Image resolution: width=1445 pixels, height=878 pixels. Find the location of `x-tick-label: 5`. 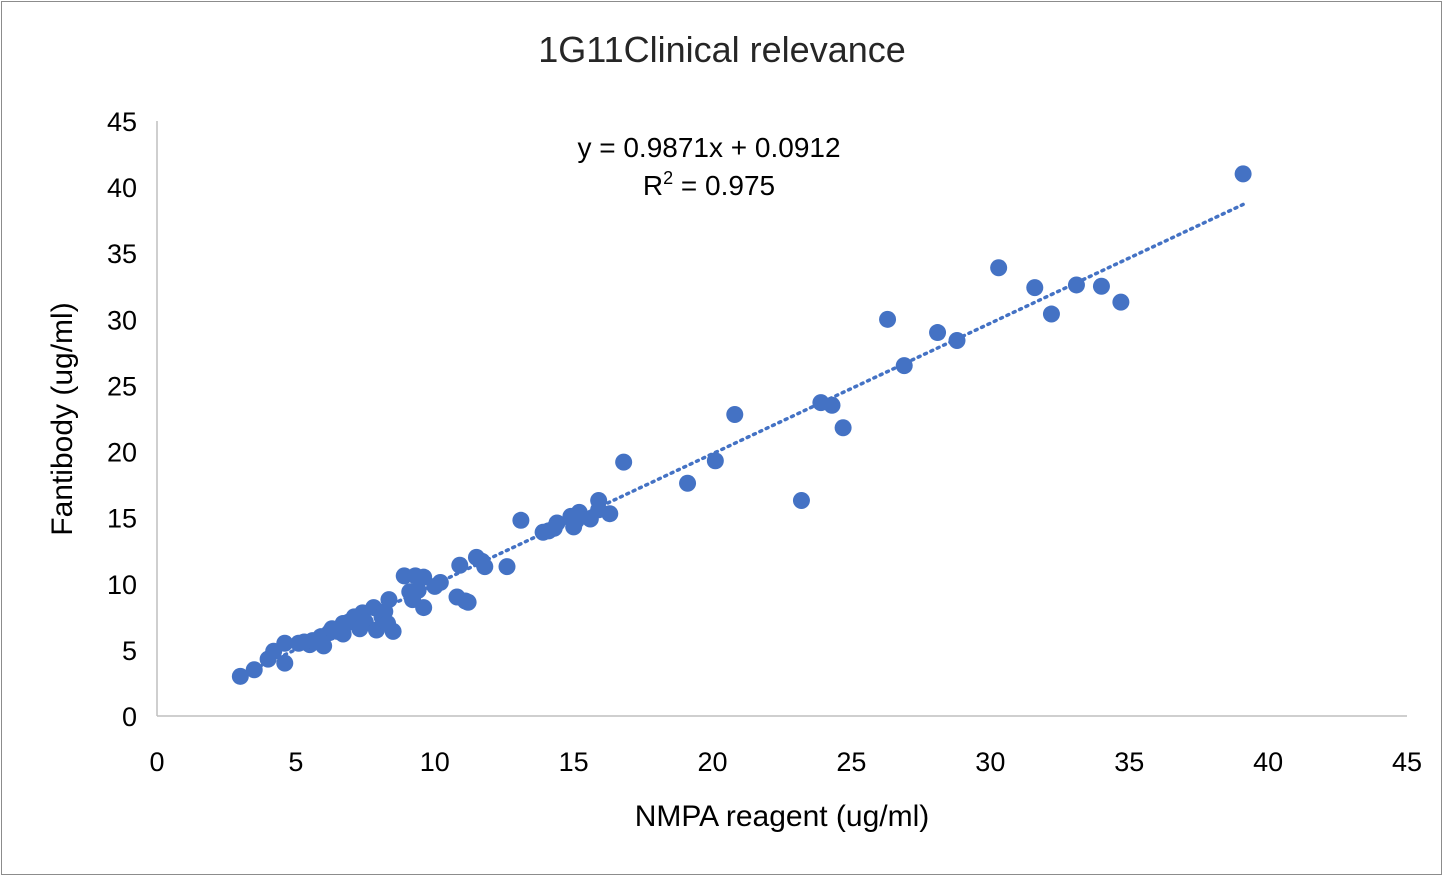

x-tick-label: 5 is located at coordinates (295, 762).